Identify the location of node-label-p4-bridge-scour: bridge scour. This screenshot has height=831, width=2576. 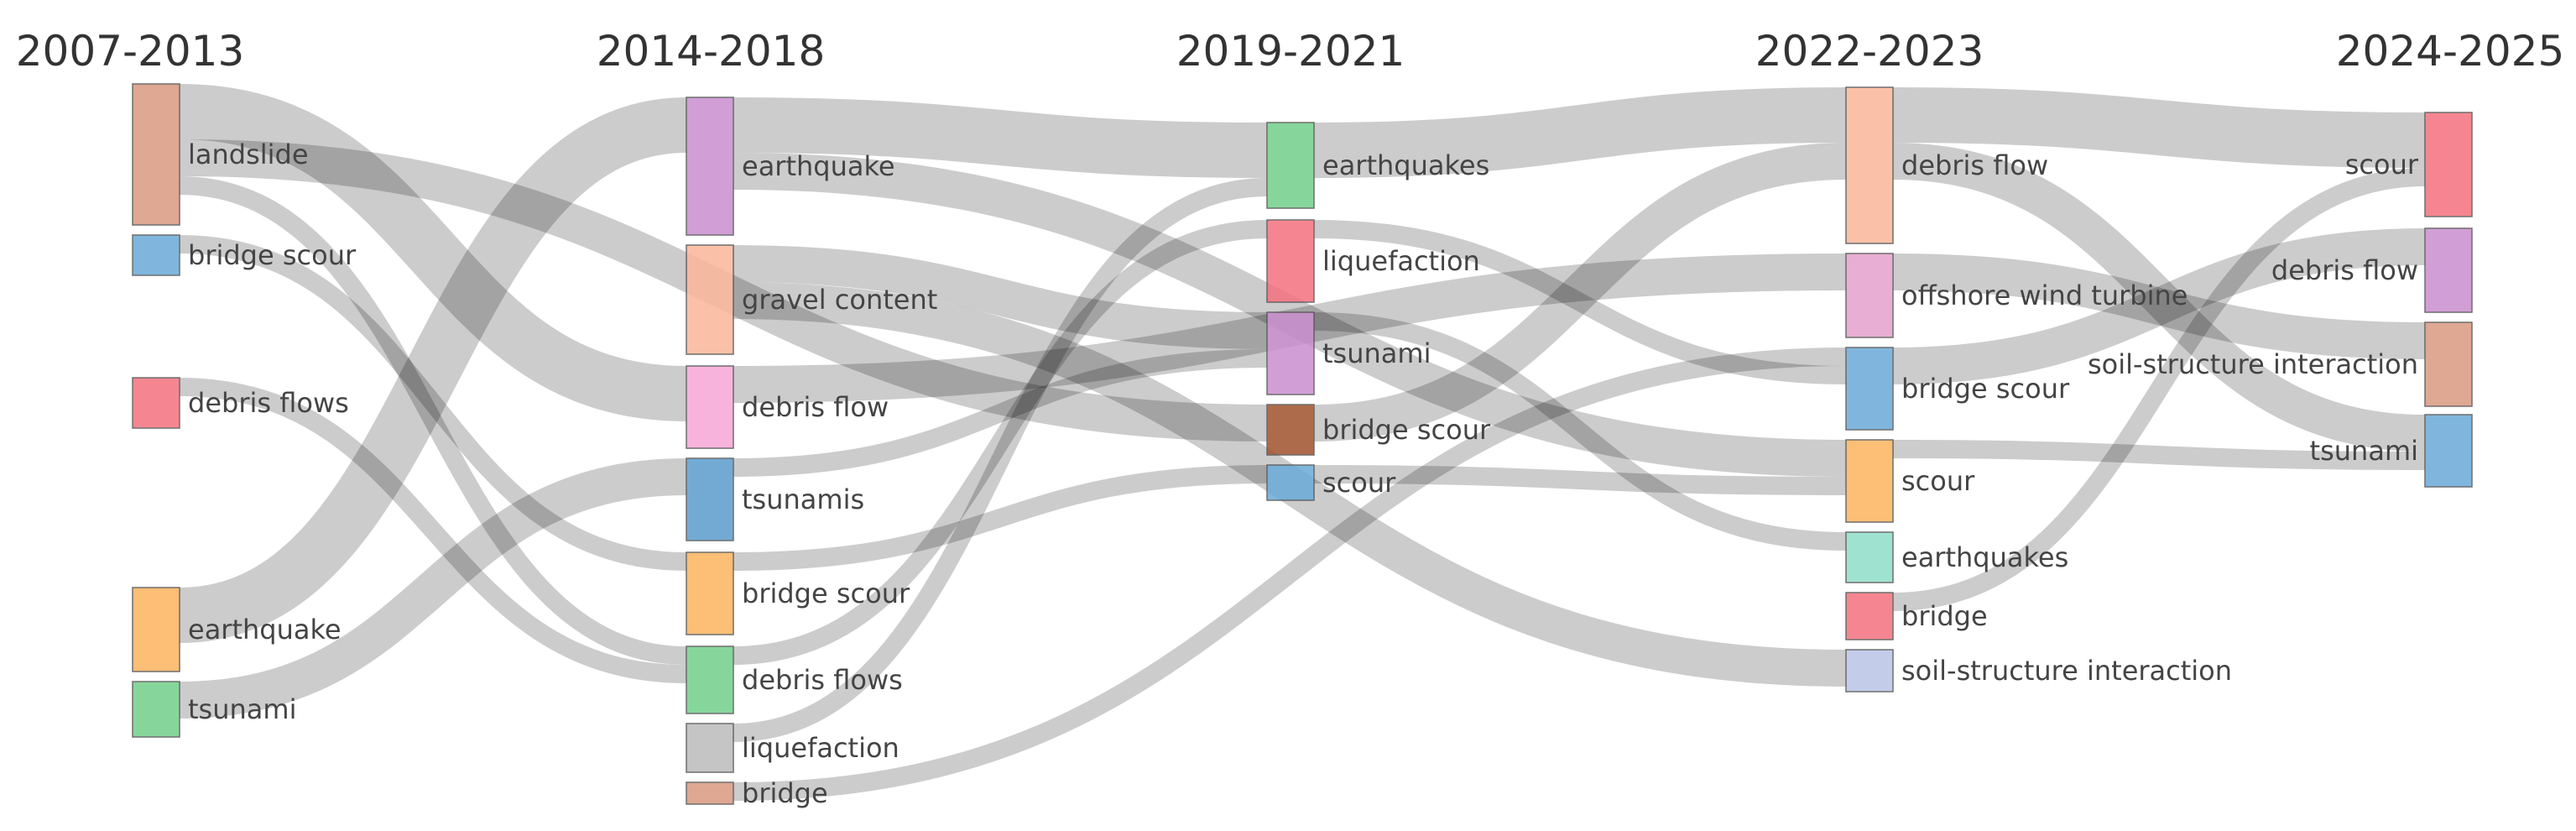
(1985, 389).